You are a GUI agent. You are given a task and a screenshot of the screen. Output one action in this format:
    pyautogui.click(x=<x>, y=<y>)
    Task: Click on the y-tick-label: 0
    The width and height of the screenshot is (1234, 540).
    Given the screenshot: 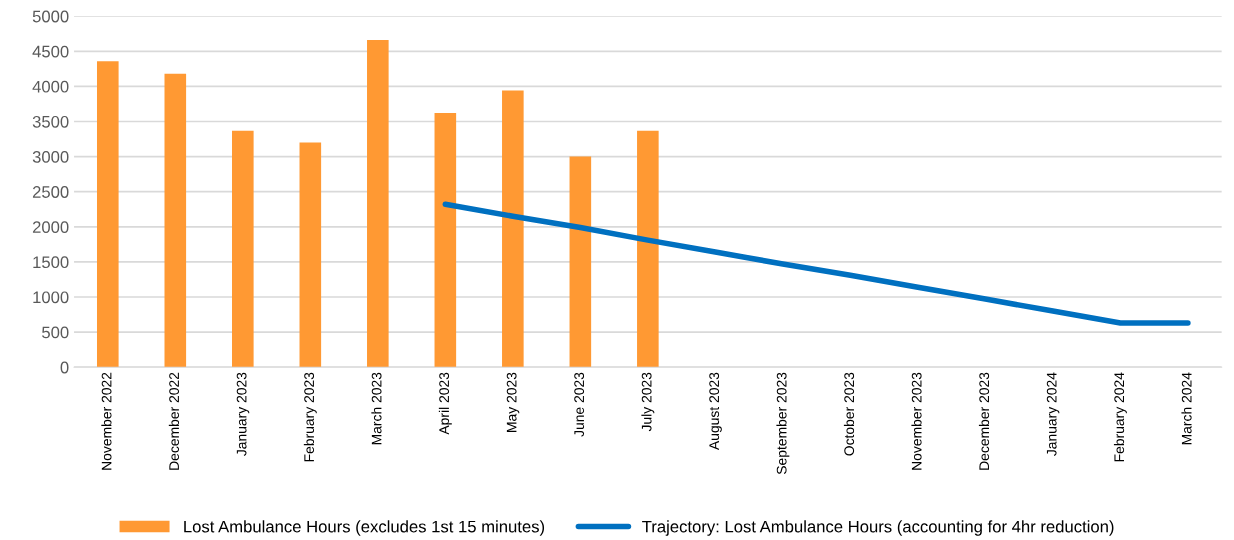 What is the action you would take?
    pyautogui.click(x=64, y=367)
    